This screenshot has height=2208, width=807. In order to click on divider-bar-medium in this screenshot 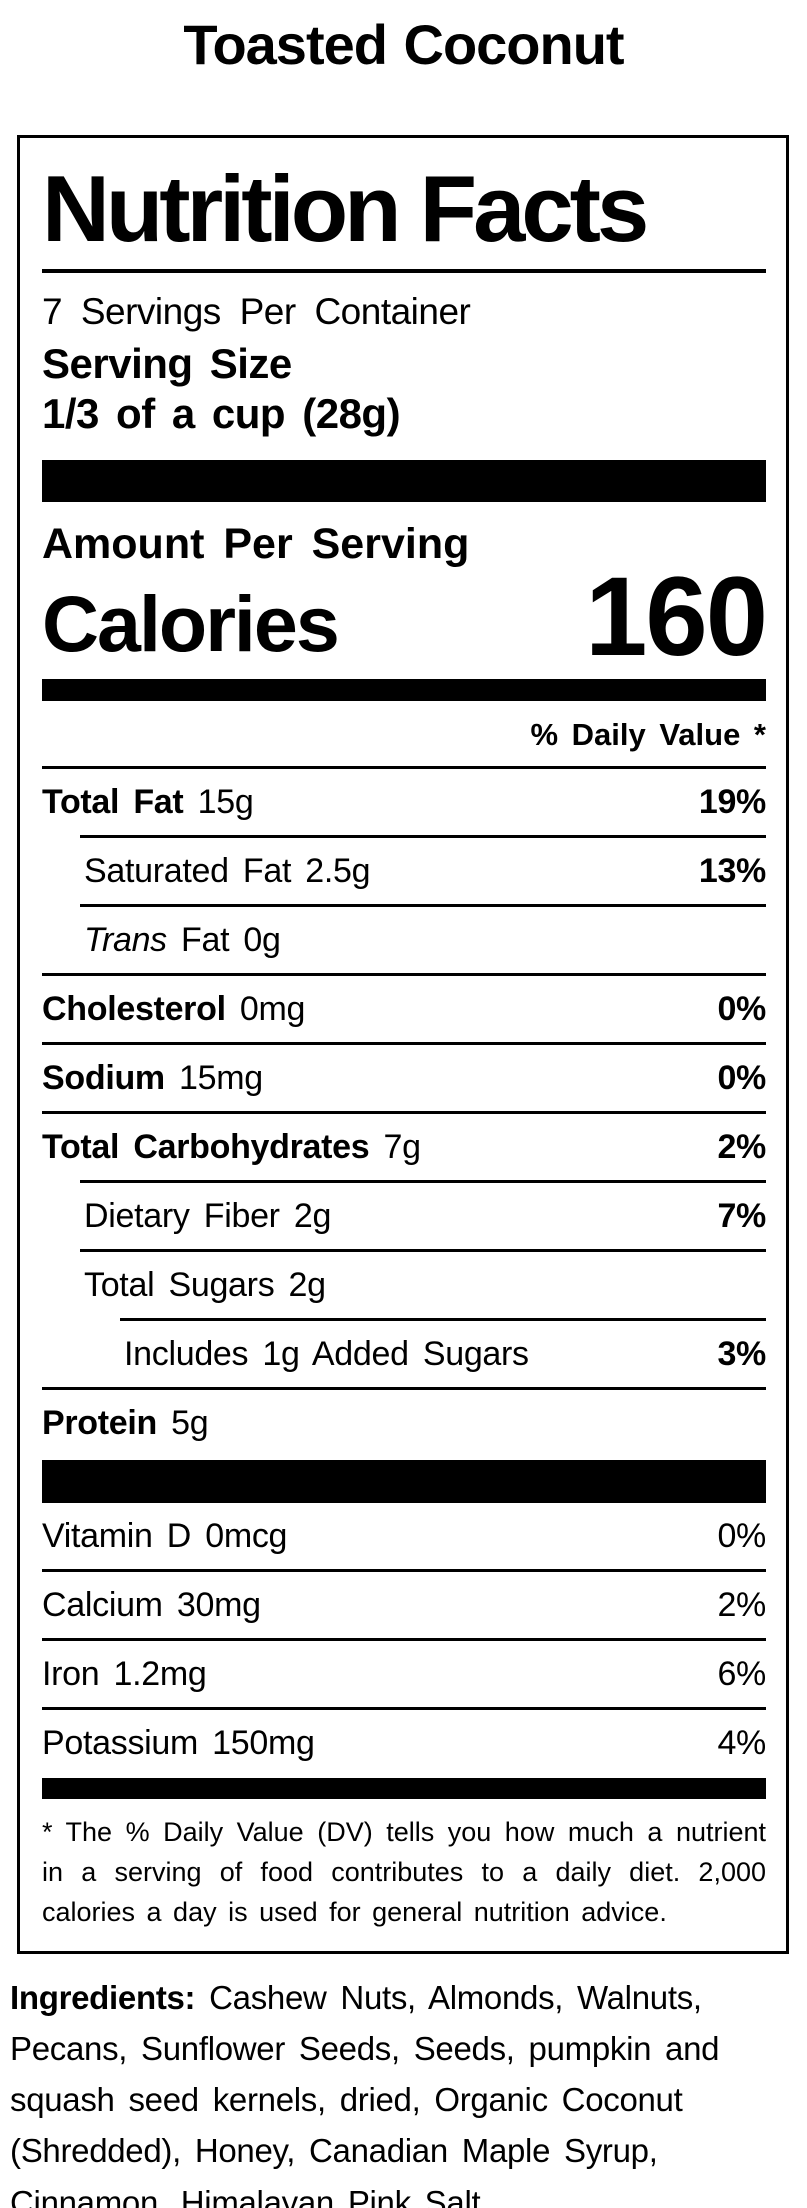, I will do `click(404, 690)`.